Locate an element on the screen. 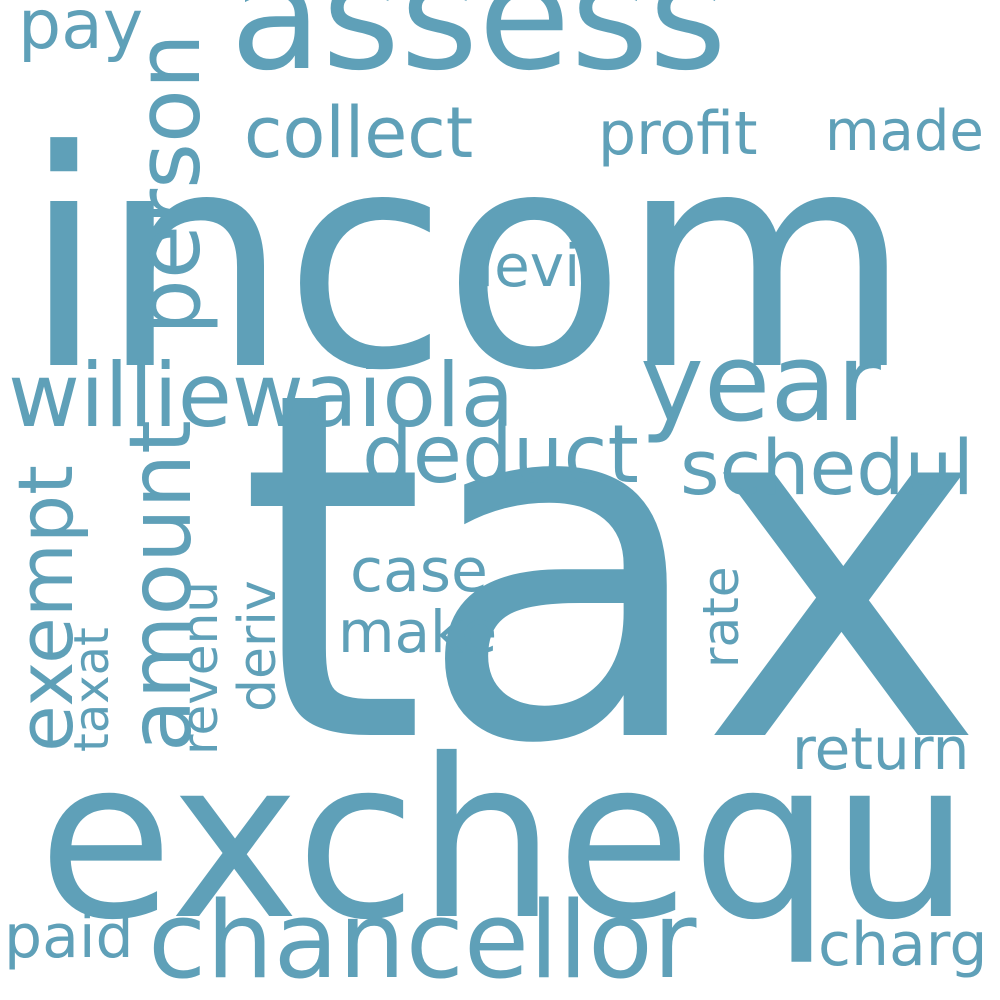 This screenshot has height=1000, width=1000. word-year: year is located at coordinates (760, 383).